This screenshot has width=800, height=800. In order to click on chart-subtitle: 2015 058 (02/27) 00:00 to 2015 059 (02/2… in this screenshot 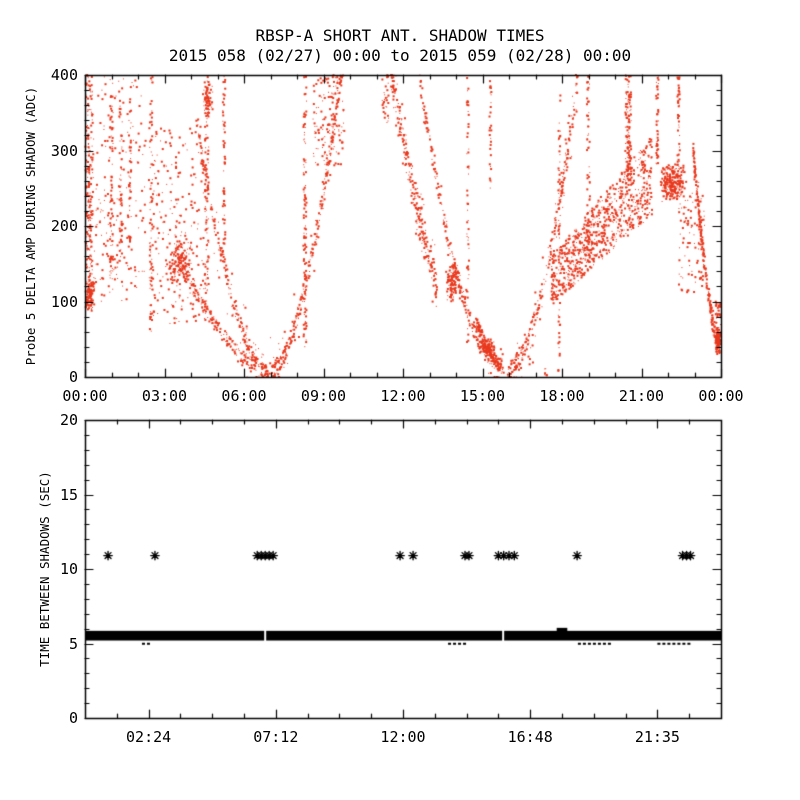, I will do `click(400, 55)`.